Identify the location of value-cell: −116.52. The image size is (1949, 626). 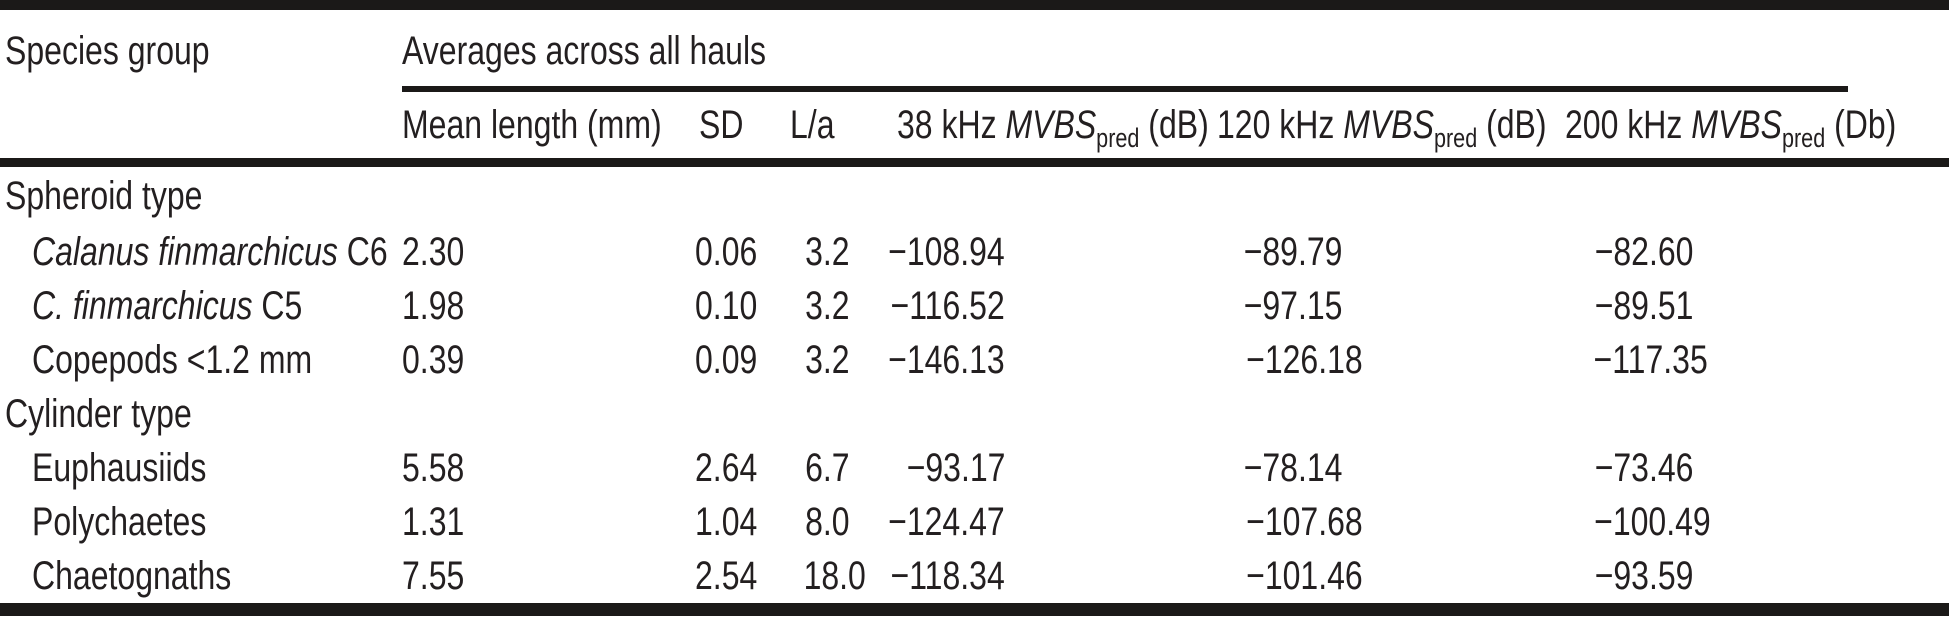
(947, 306).